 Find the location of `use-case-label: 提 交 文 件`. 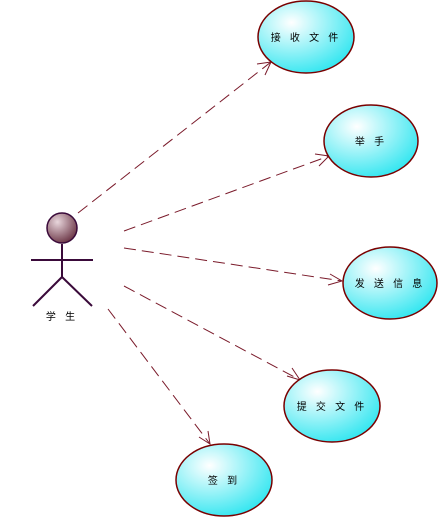

use-case-label: 提 交 文 件 is located at coordinates (332, 406).